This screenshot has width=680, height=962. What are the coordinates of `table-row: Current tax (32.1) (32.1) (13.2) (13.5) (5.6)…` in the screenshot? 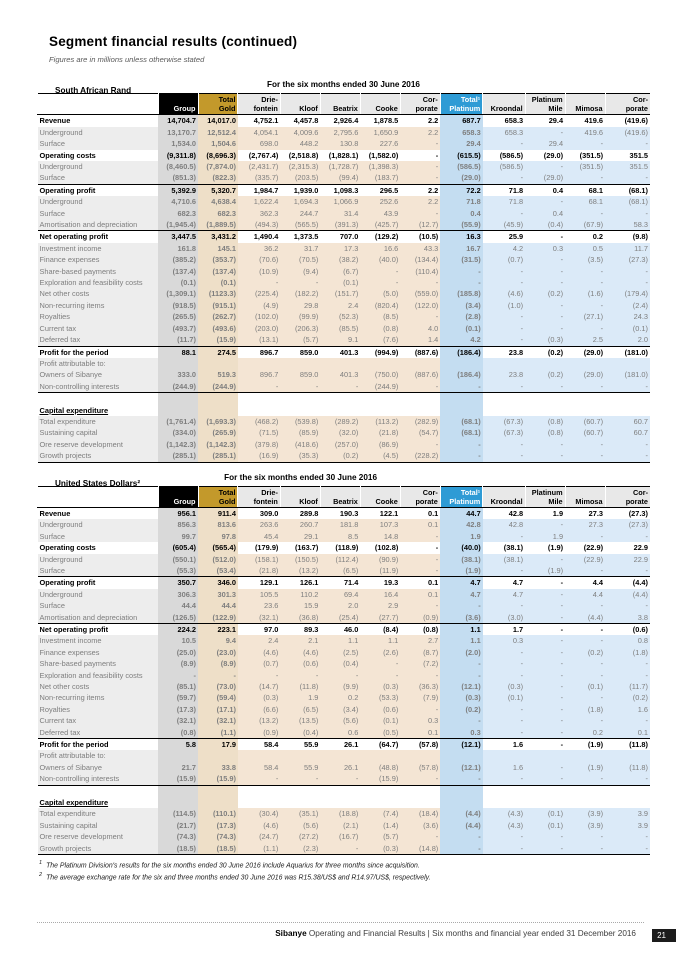 It's located at (343, 721).